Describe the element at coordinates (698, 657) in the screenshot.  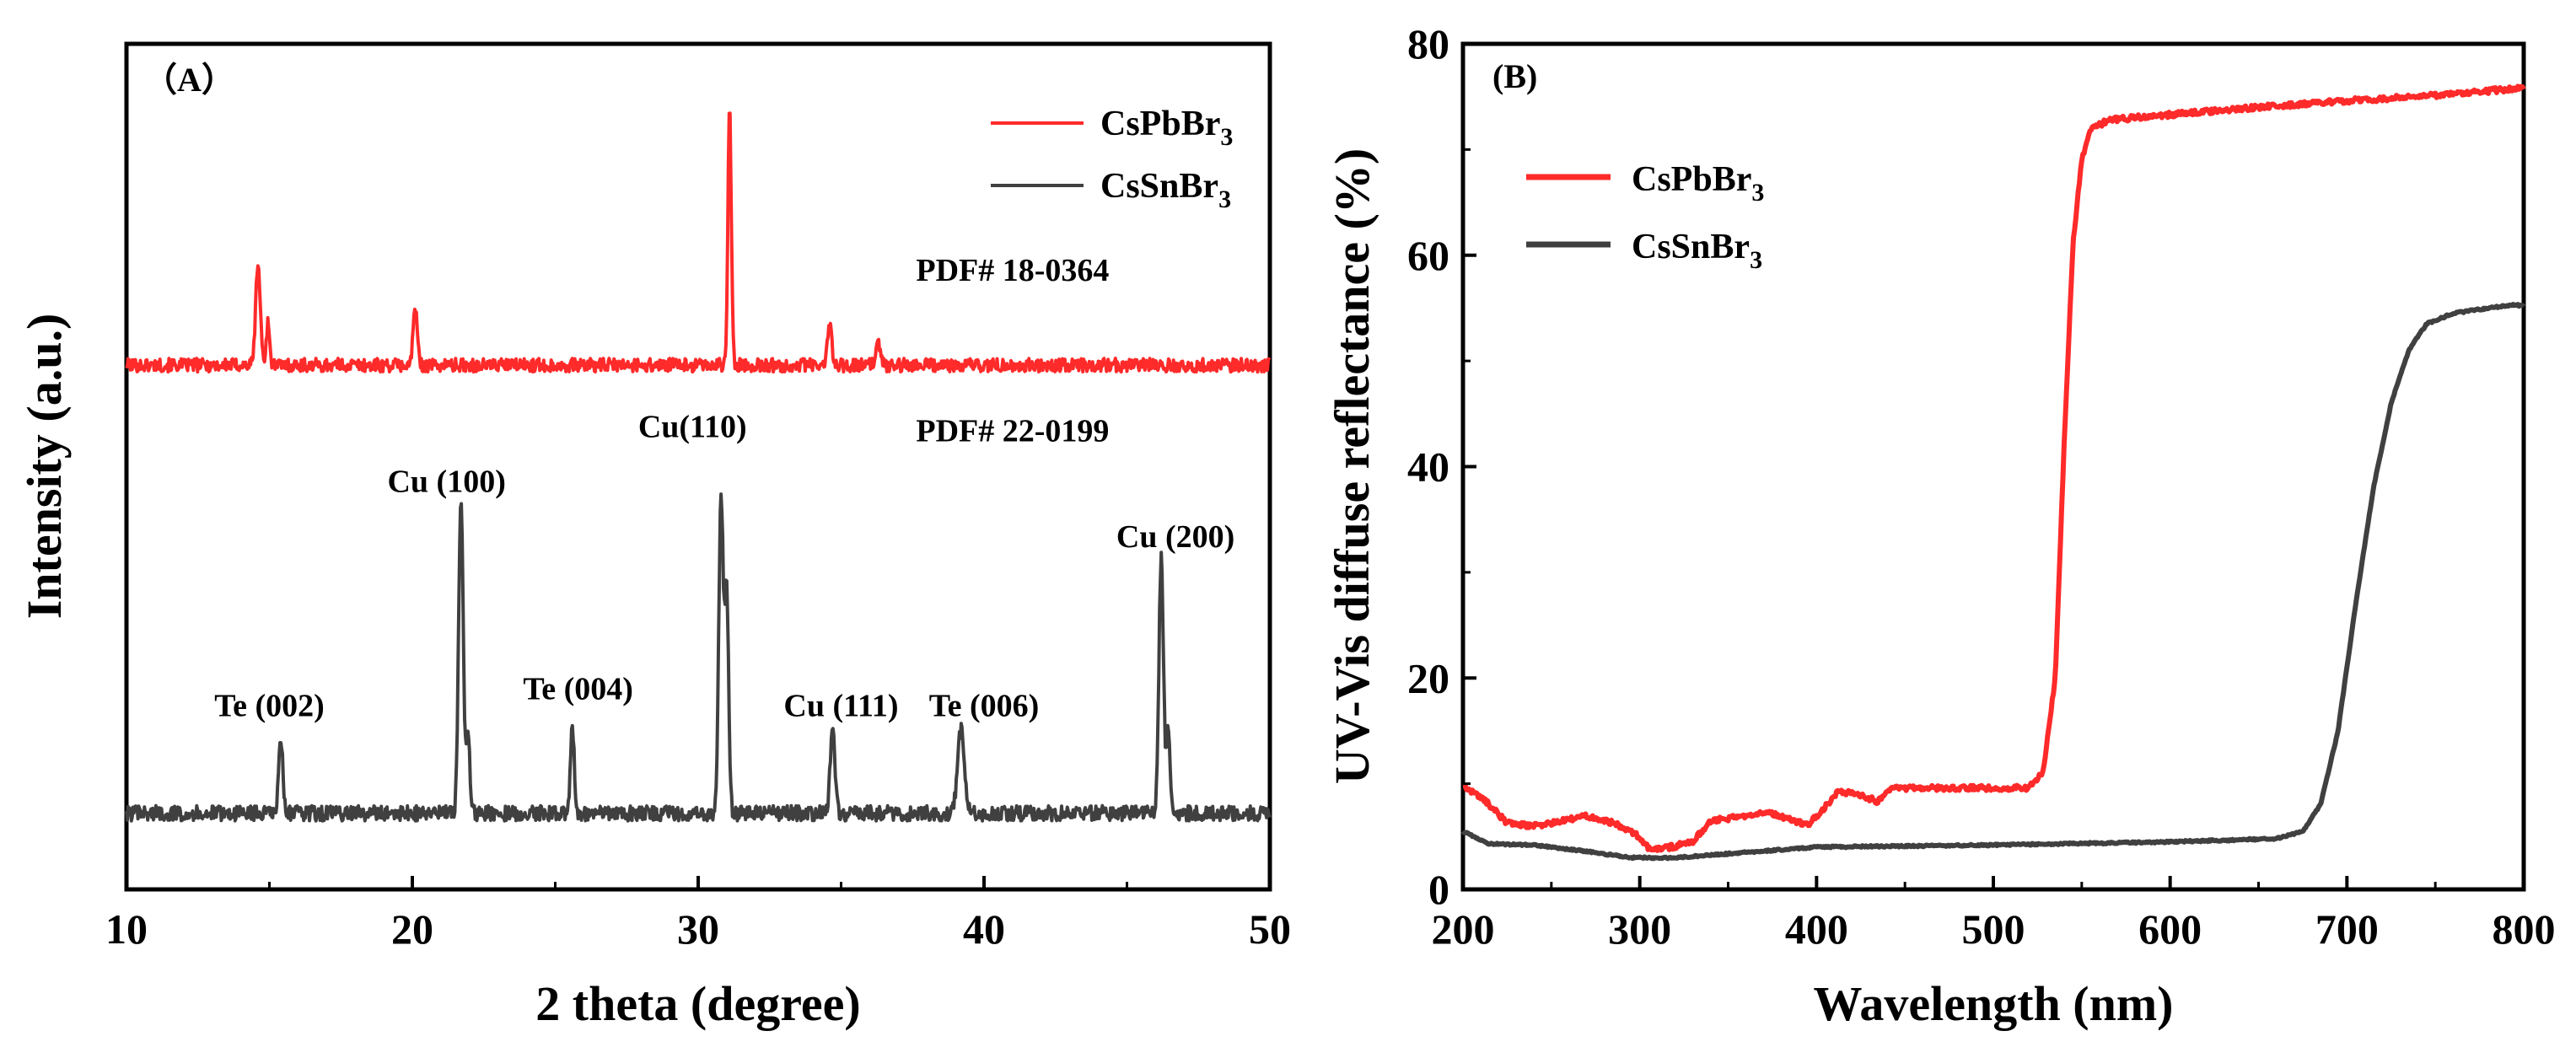
I see `xrd-series-cssnbr3` at that location.